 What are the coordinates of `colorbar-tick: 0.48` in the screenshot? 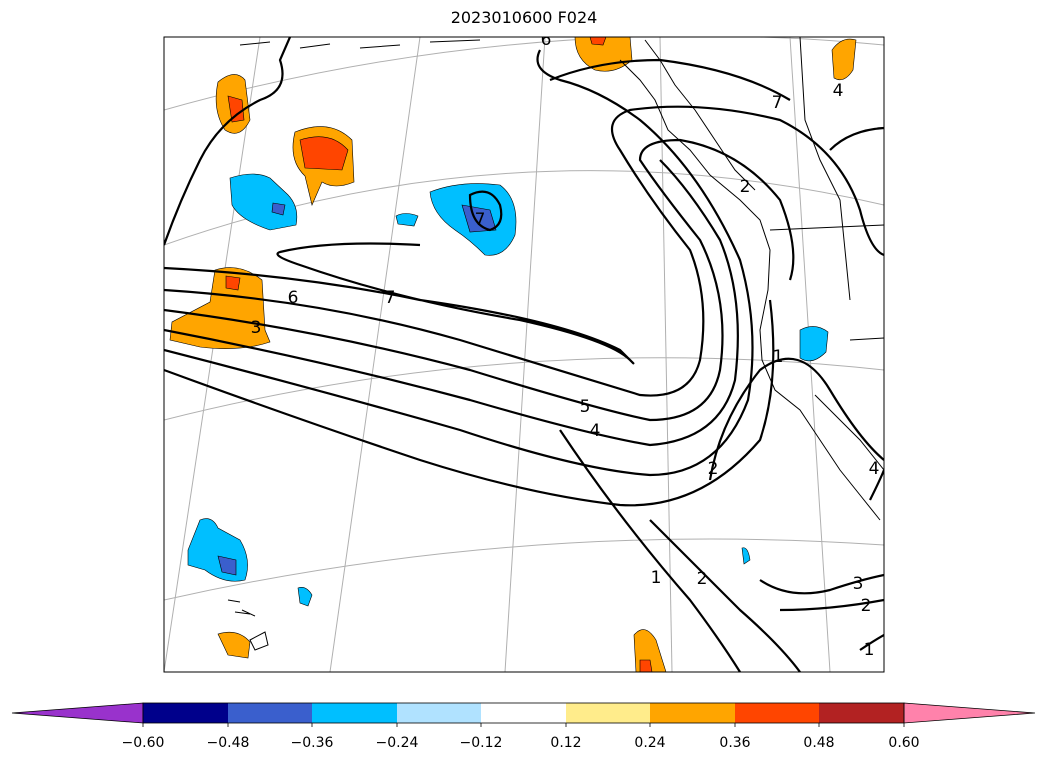 It's located at (819, 743).